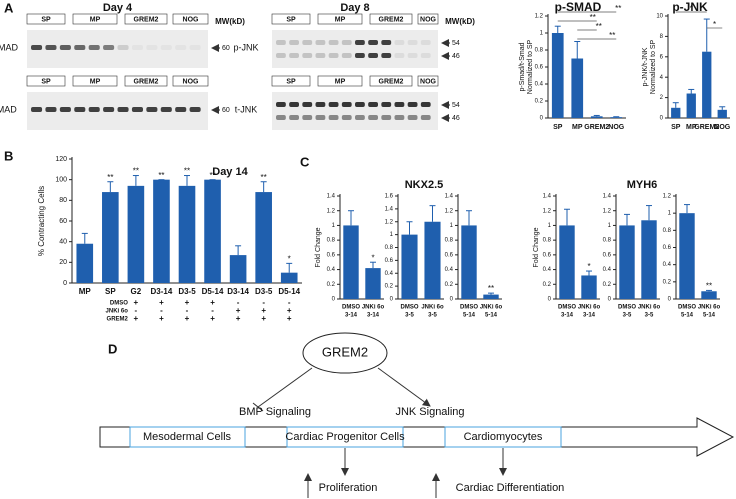 This screenshot has width=736, height=499. Describe the element at coordinates (345, 437) in the screenshot. I see `stage-label: Cardiac Progenitor Cells` at that location.